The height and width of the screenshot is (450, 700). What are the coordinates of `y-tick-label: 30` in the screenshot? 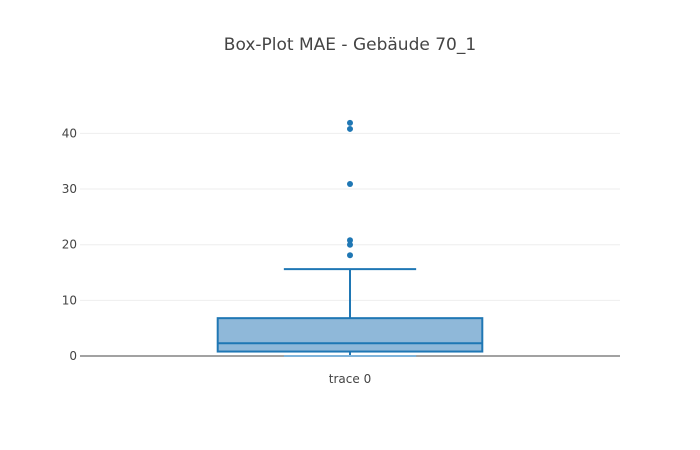 It's located at (69, 189).